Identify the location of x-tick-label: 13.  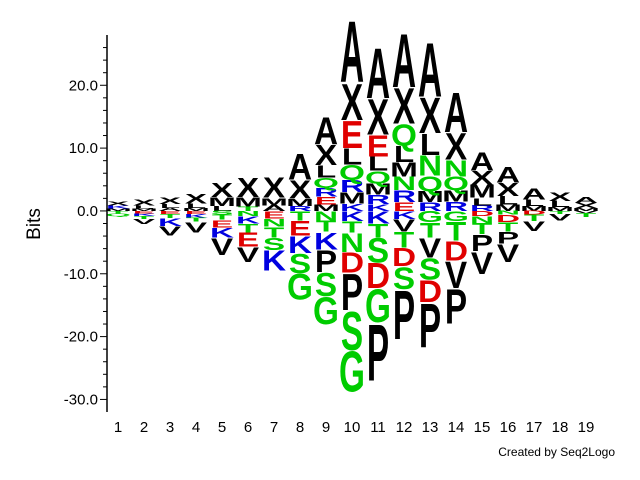
(430, 427).